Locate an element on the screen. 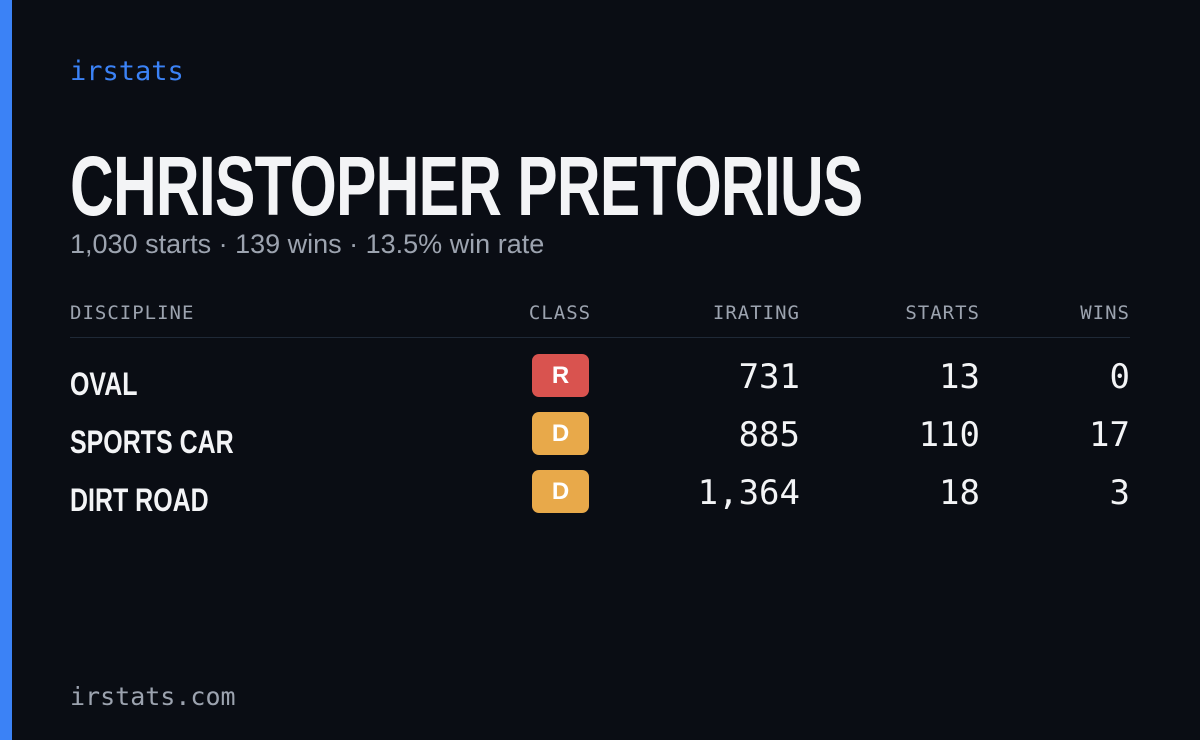 The image size is (1200, 740). discipline: OVAL is located at coordinates (104, 384).